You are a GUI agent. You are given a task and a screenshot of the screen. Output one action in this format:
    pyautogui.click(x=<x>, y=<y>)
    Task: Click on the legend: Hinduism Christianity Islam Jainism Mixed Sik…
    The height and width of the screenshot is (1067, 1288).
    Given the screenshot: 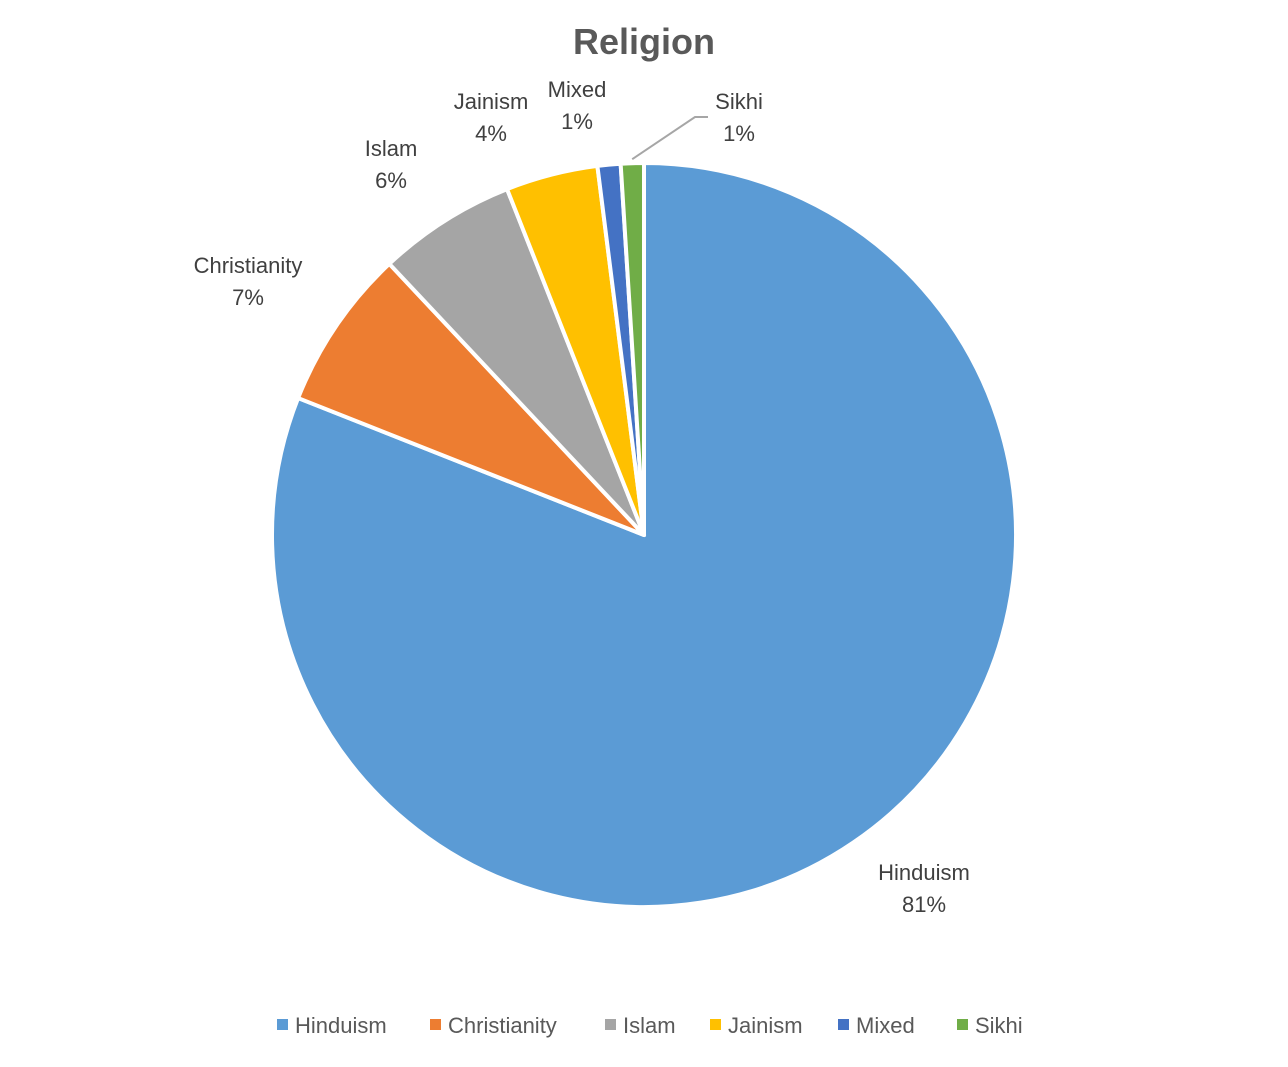 What is the action you would take?
    pyautogui.click(x=650, y=1025)
    